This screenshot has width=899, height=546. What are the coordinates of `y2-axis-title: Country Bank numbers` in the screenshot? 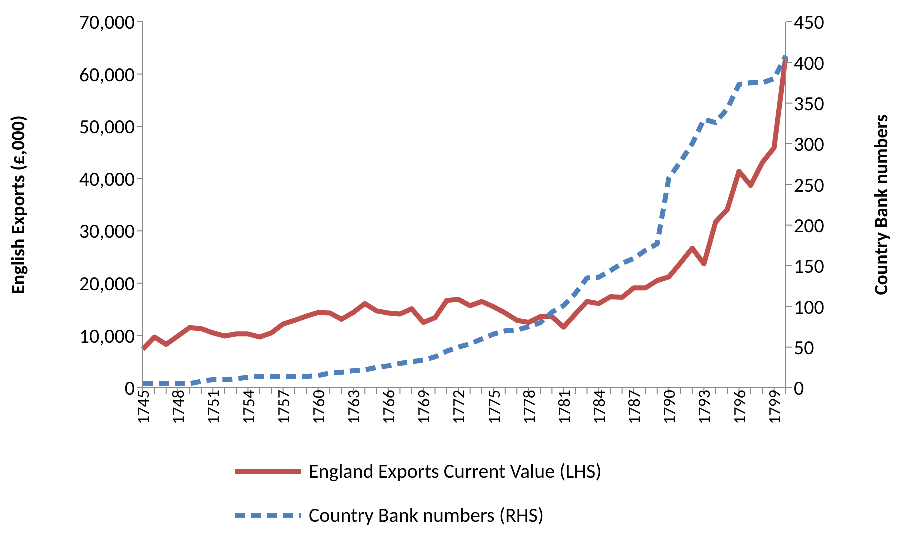 It's located at (882, 205).